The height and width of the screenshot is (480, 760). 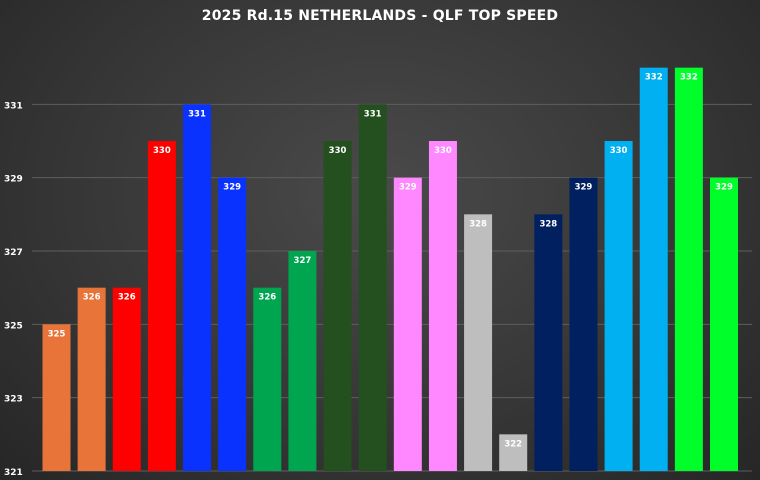 I want to click on y-tick-label: 331, so click(x=13, y=106).